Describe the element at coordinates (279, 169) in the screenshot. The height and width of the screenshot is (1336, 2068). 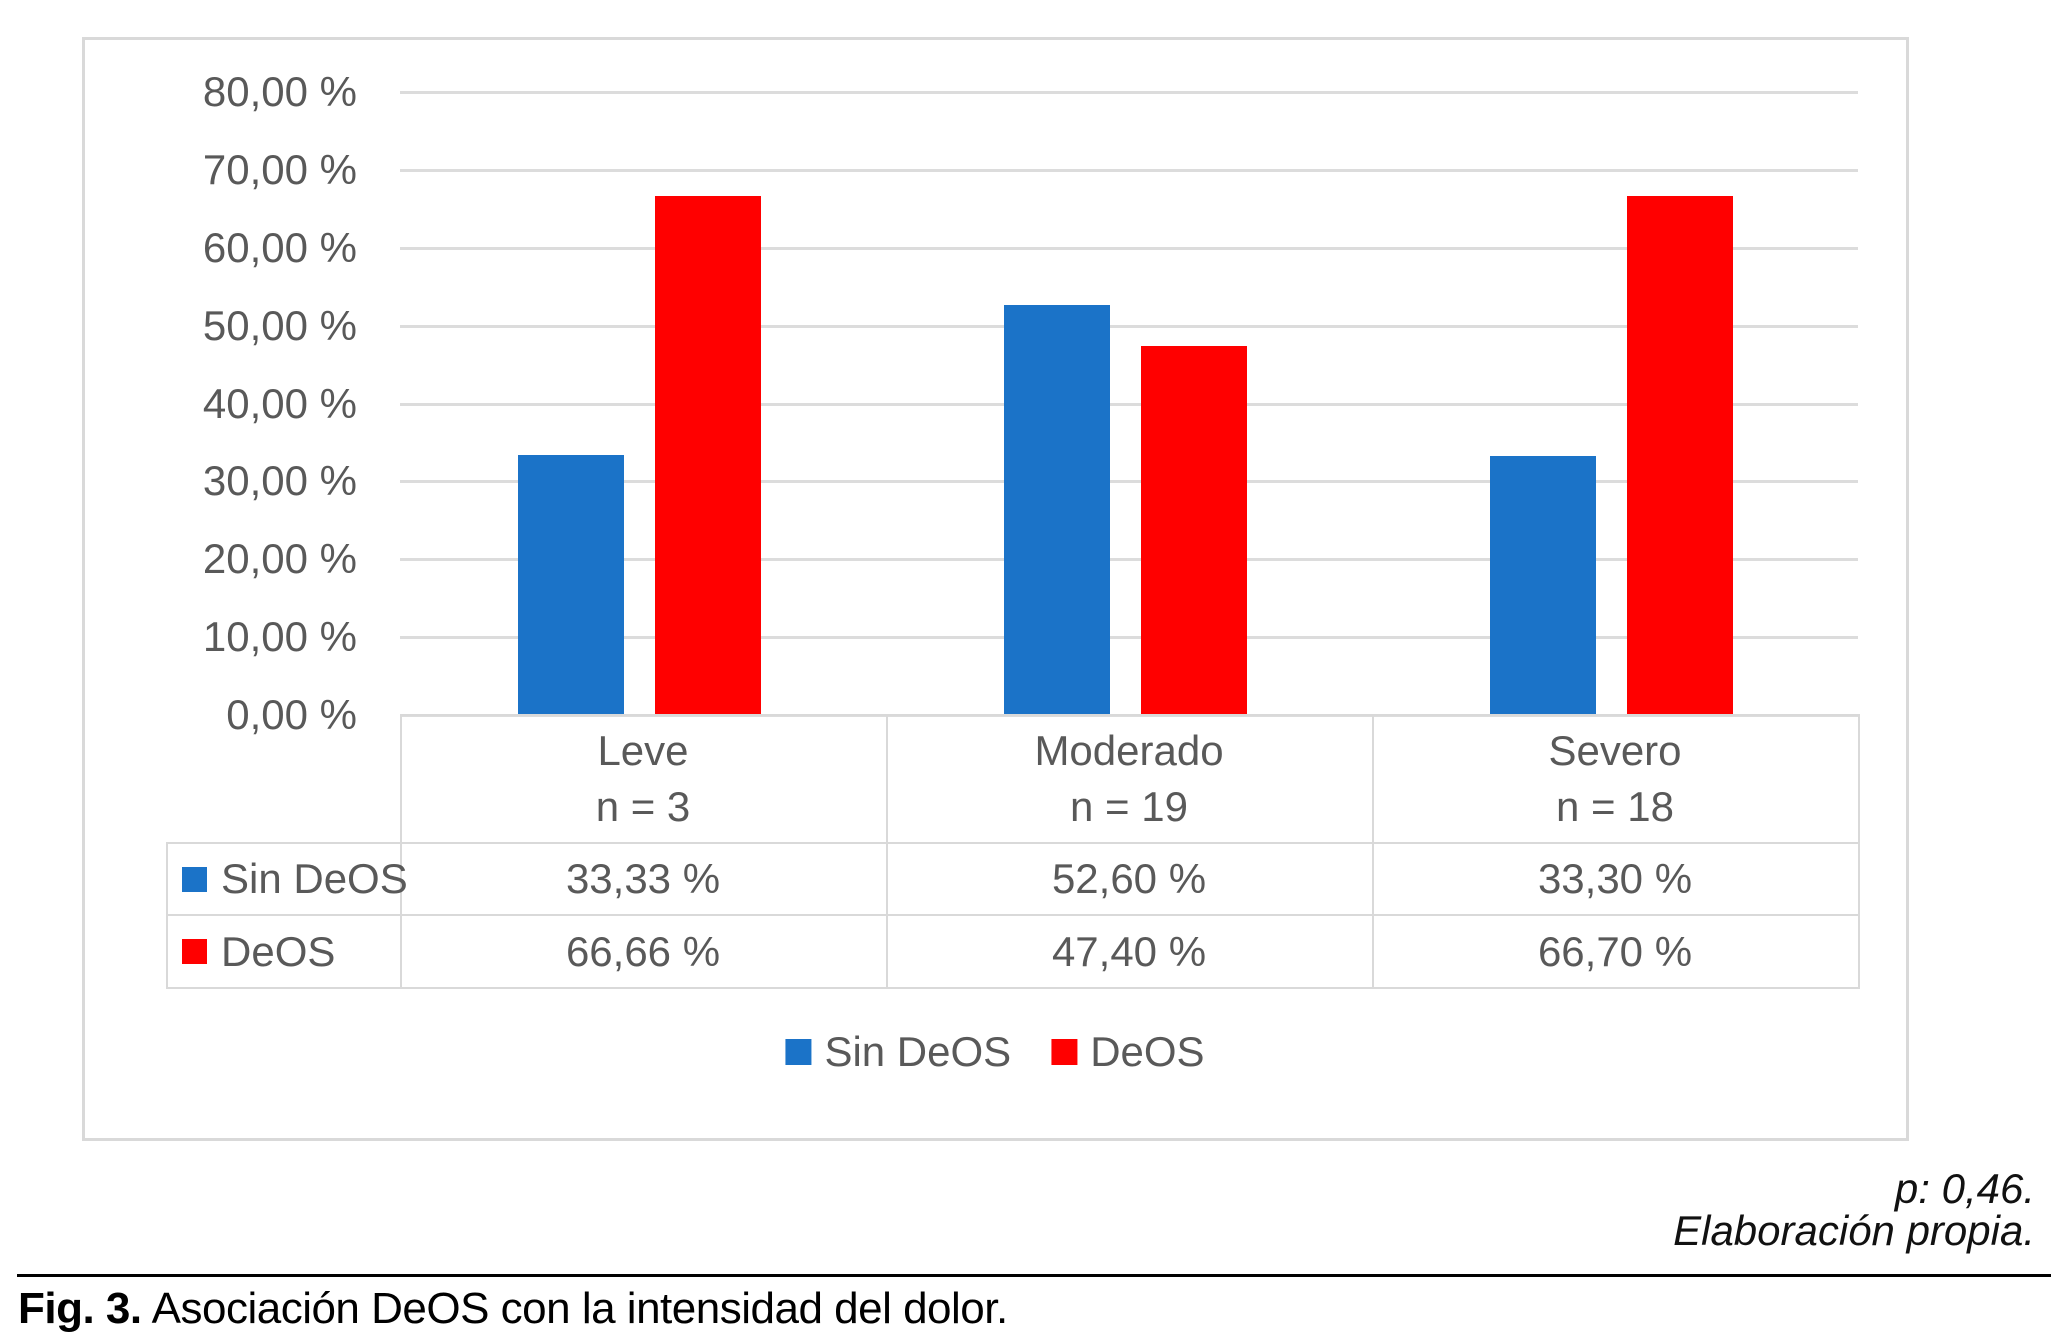
I see `y-tick-label: 70,00 %` at that location.